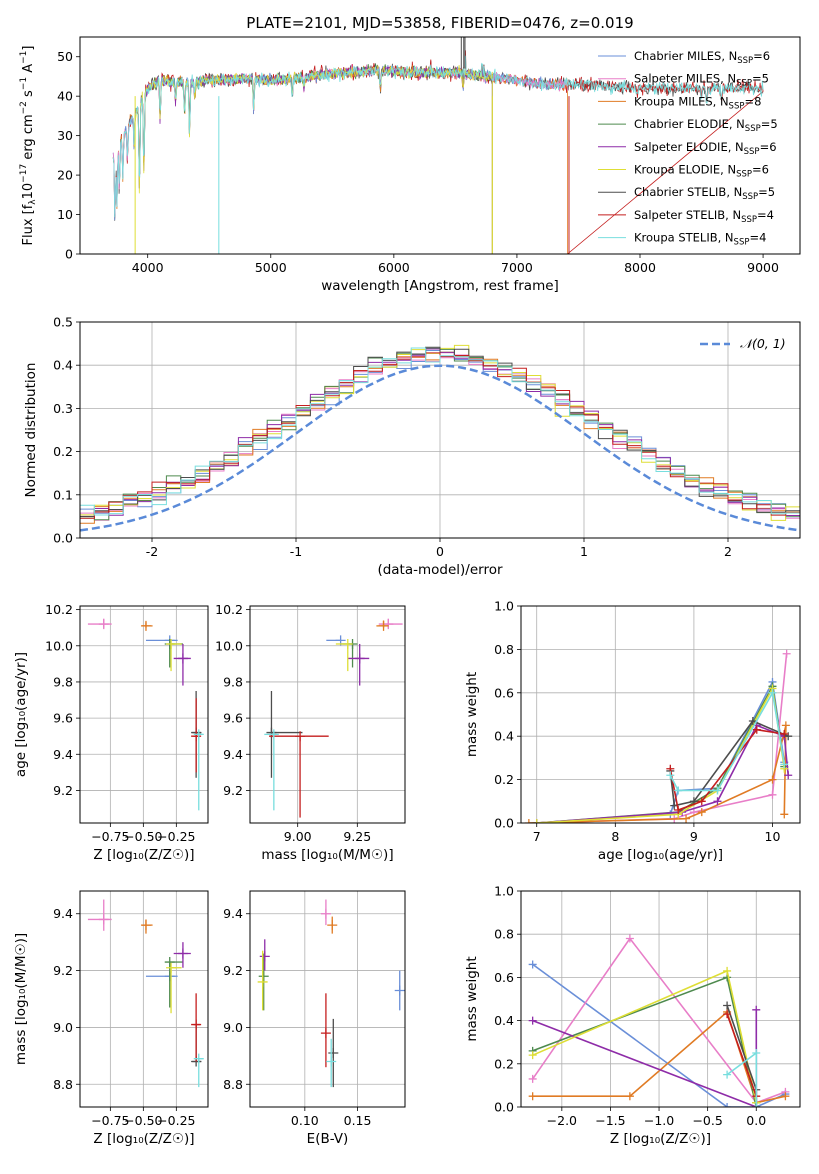 The height and width of the screenshot is (1174, 819). Describe the element at coordinates (65, 56) in the screenshot. I see `spectrum-ytick-label: 50` at that location.